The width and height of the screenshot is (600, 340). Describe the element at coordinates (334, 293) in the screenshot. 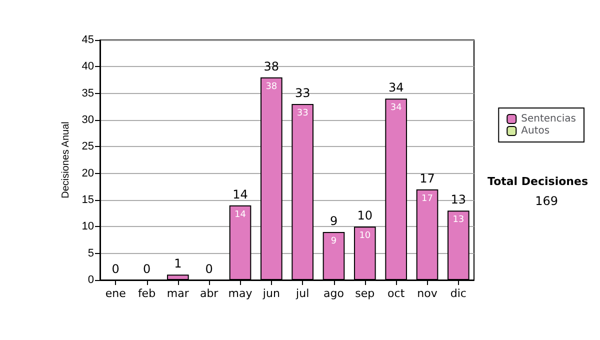

I see `x-tick-label: ago` at that location.